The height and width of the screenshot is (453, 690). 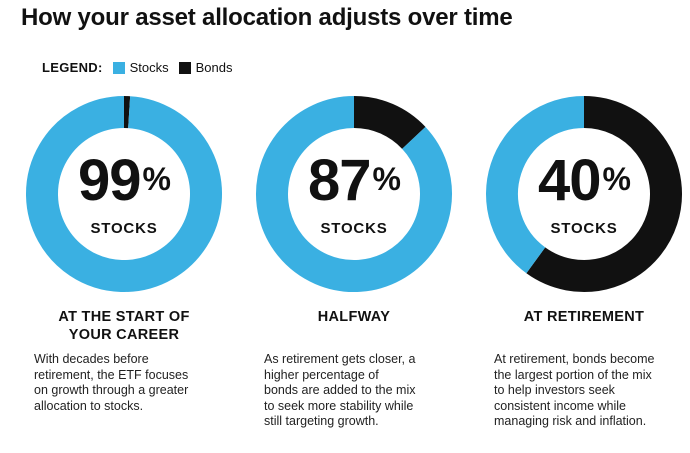 I want to click on percent-number: 40, so click(x=570, y=180).